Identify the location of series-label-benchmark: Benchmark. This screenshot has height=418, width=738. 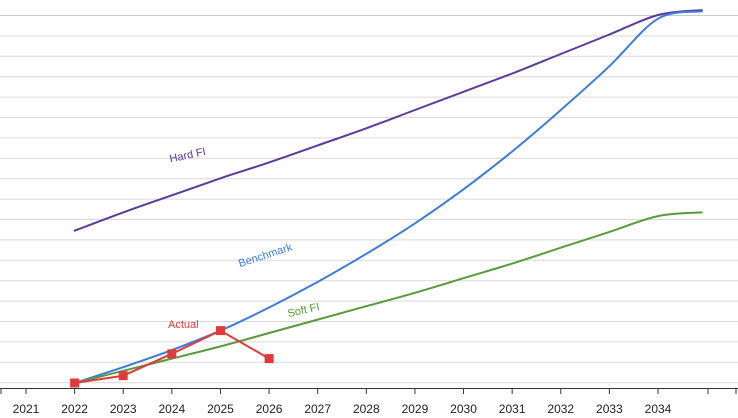
(265, 255).